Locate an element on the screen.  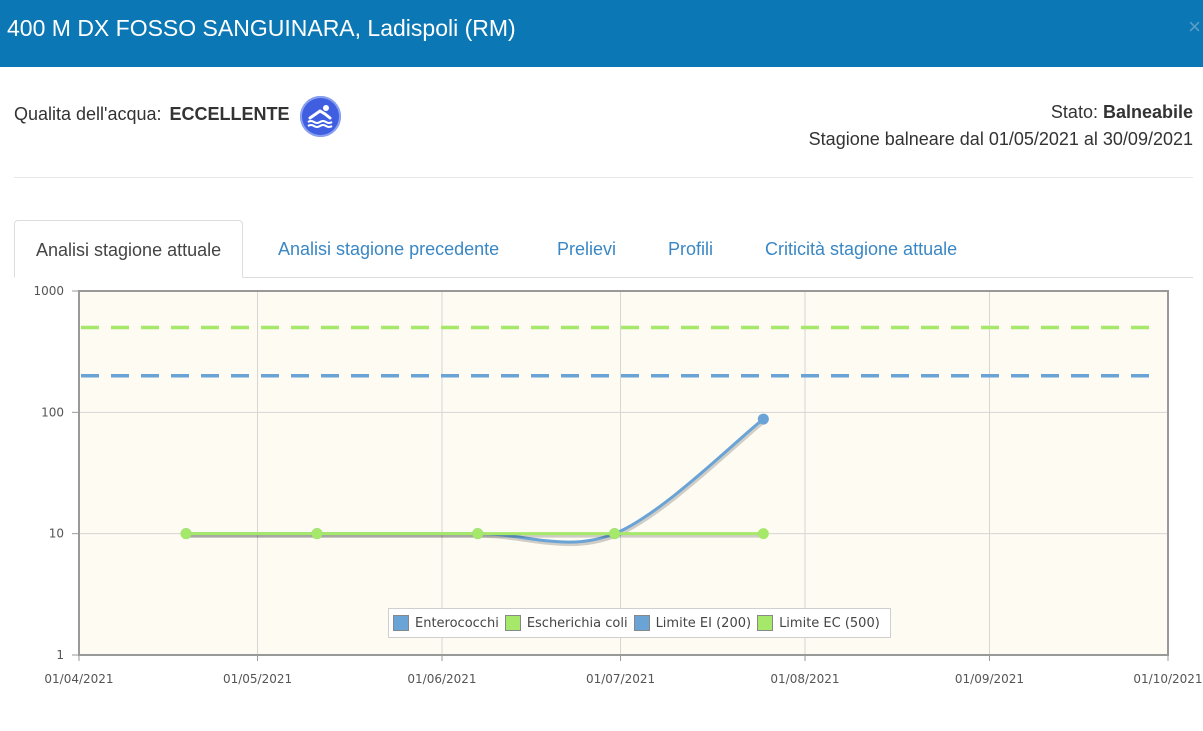
y-tick-label: 10 is located at coordinates (56, 534).